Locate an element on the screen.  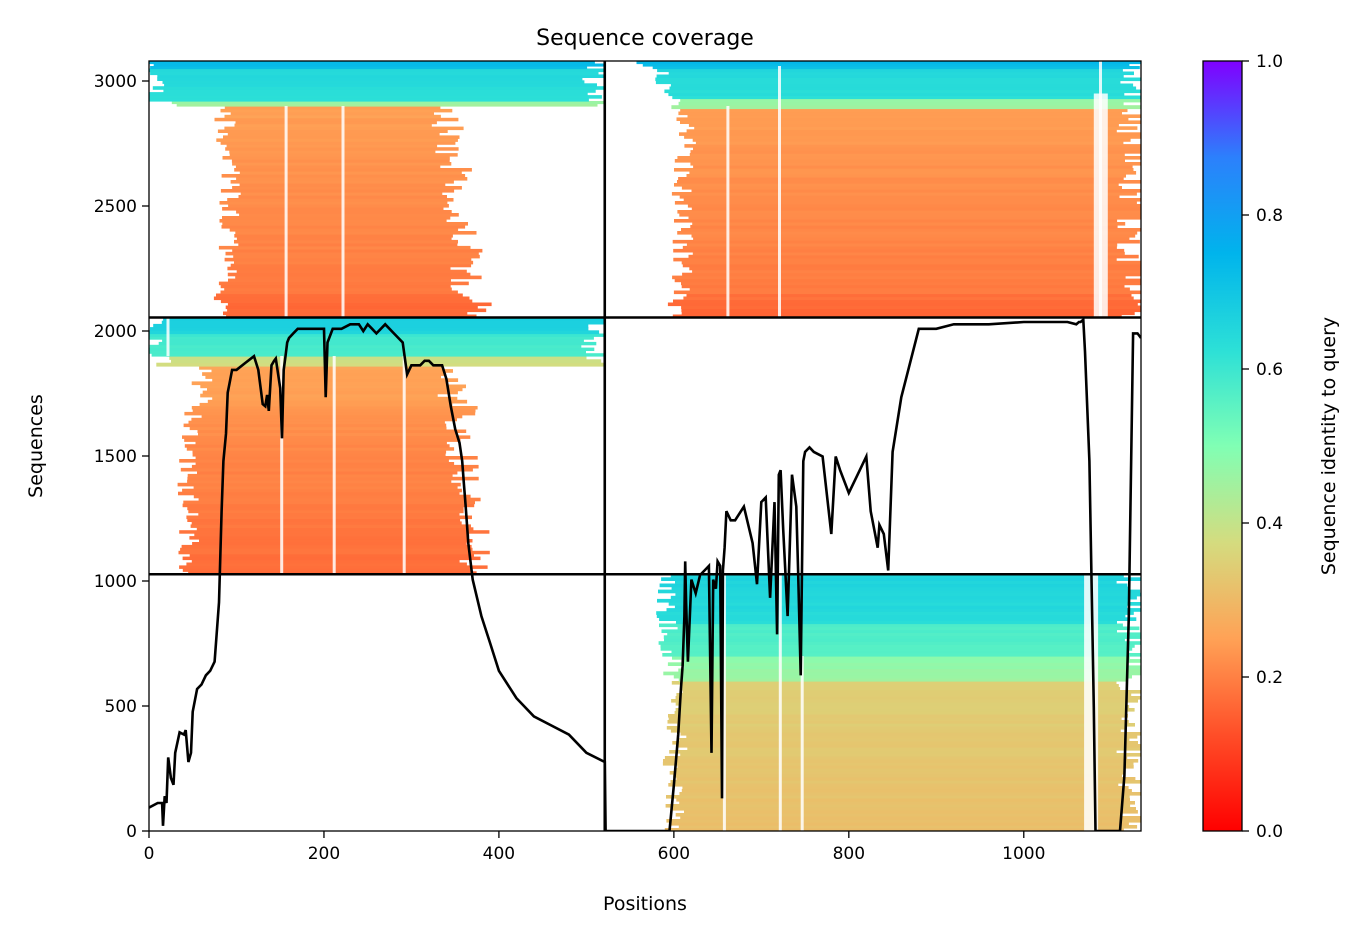
x-tick-label: 0 is located at coordinates (149, 854).